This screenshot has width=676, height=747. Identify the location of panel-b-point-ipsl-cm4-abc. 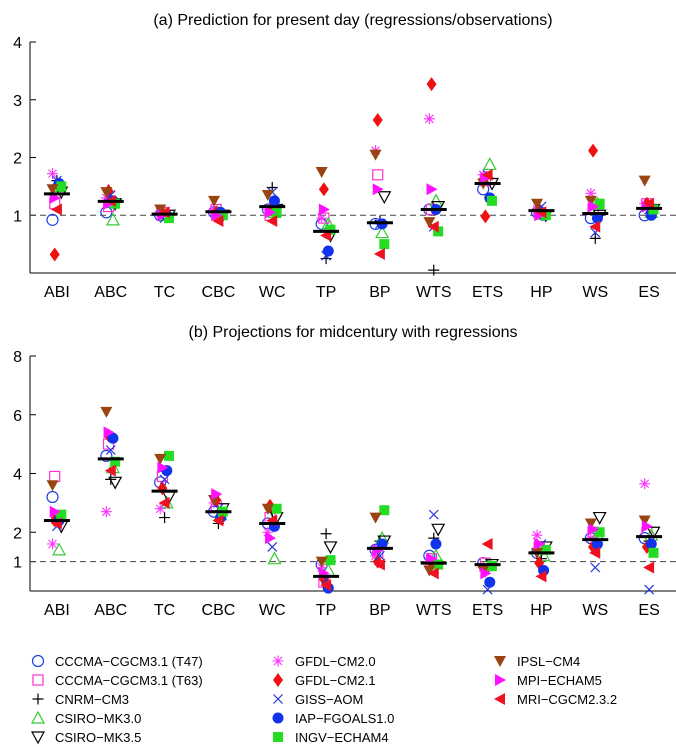
(106, 412).